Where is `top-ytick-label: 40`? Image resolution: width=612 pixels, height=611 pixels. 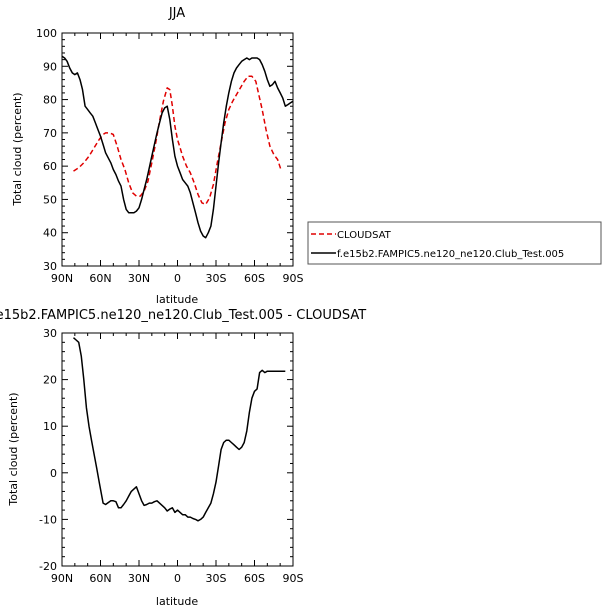
top-ytick-label: 40 is located at coordinates (50, 233).